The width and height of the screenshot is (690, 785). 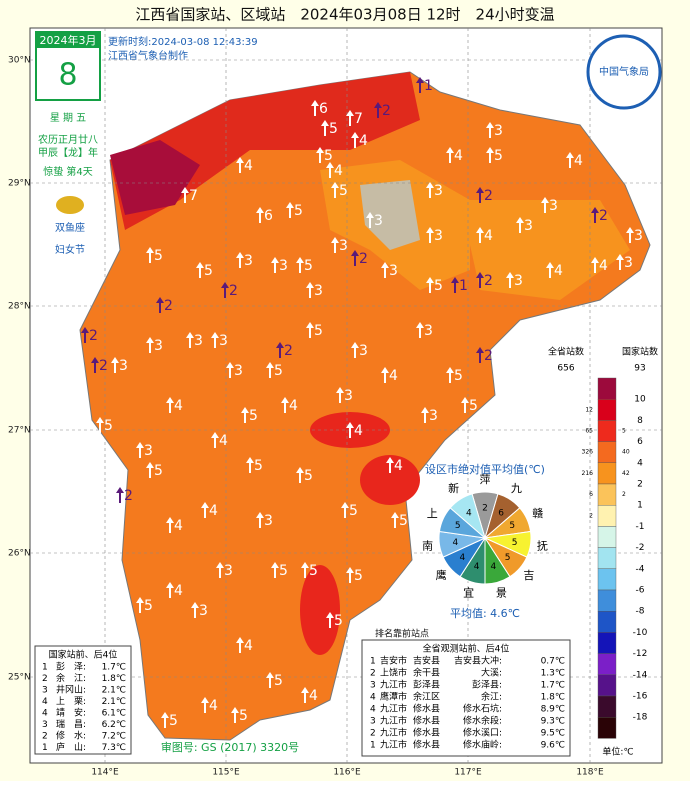 I want to click on national-cell: 2, so click(x=45, y=679).